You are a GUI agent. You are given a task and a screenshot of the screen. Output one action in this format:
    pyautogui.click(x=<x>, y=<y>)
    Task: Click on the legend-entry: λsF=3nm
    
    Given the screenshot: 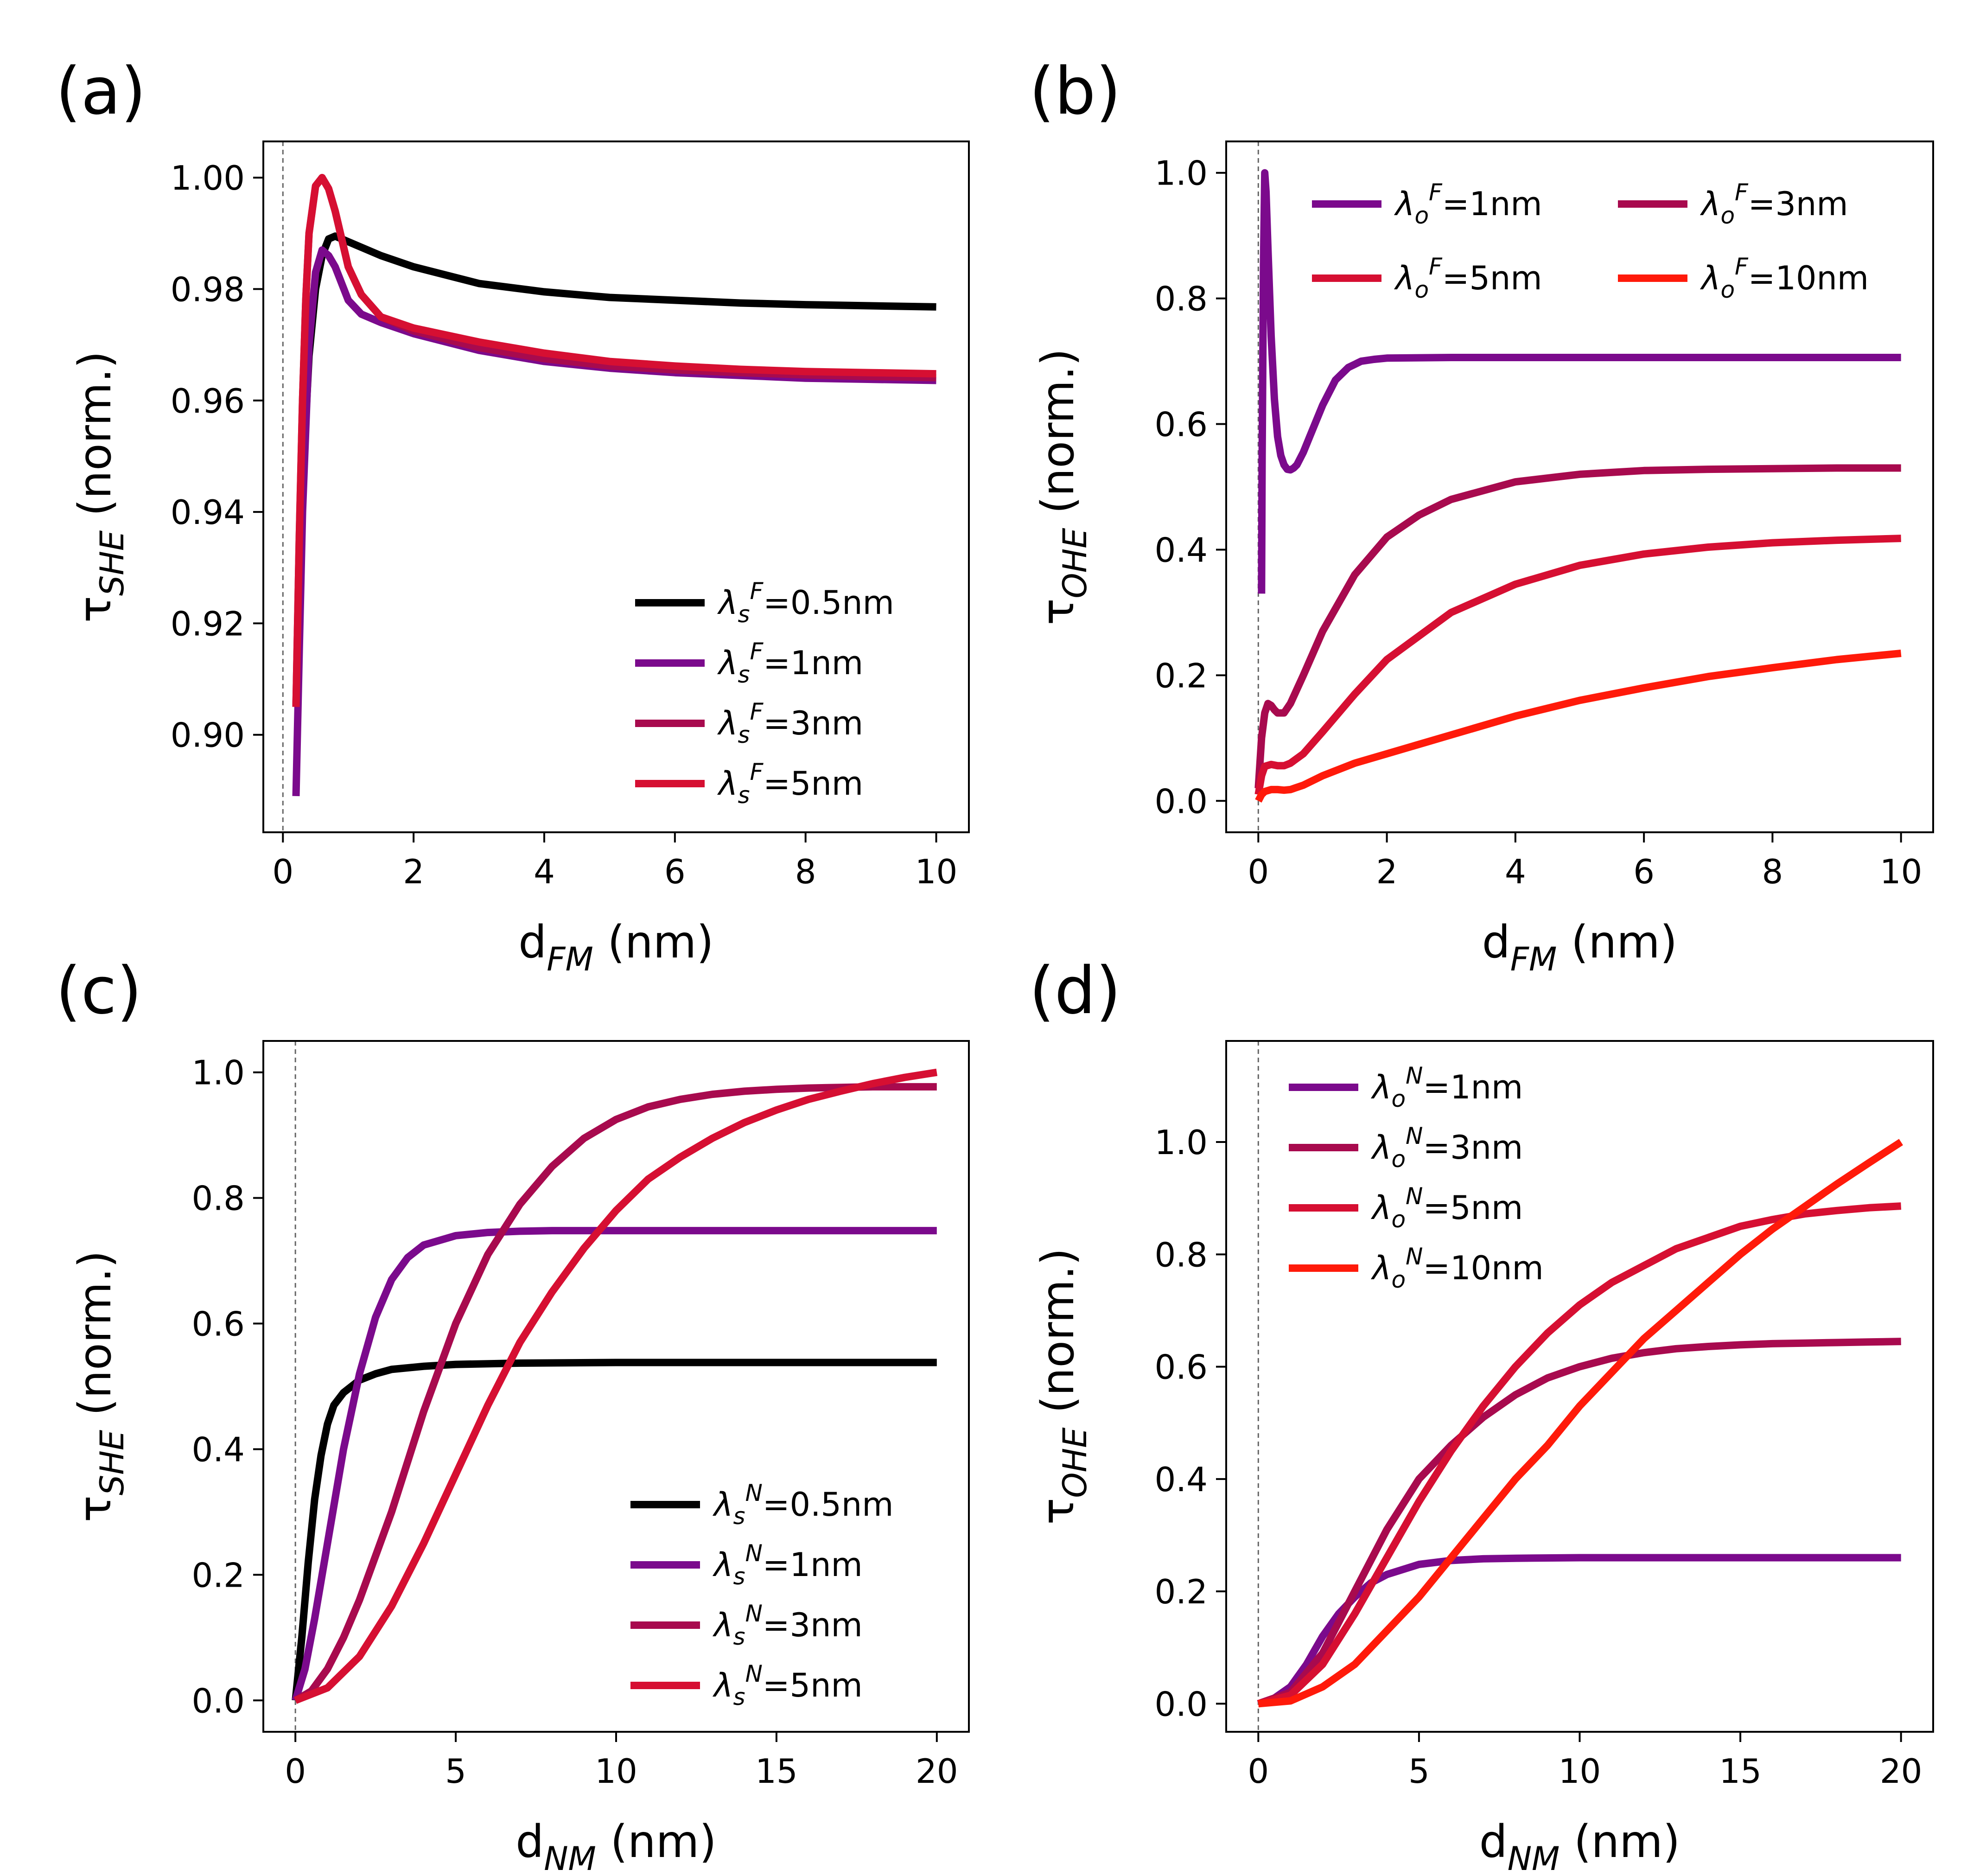 What is the action you would take?
    pyautogui.click(x=790, y=723)
    